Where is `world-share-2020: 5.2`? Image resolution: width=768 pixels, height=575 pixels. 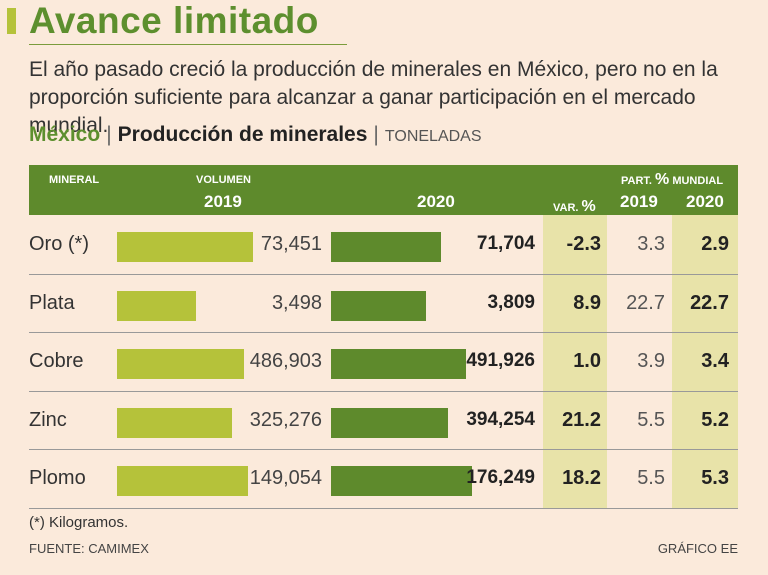
world-share-2020: 5.2 is located at coordinates (715, 420).